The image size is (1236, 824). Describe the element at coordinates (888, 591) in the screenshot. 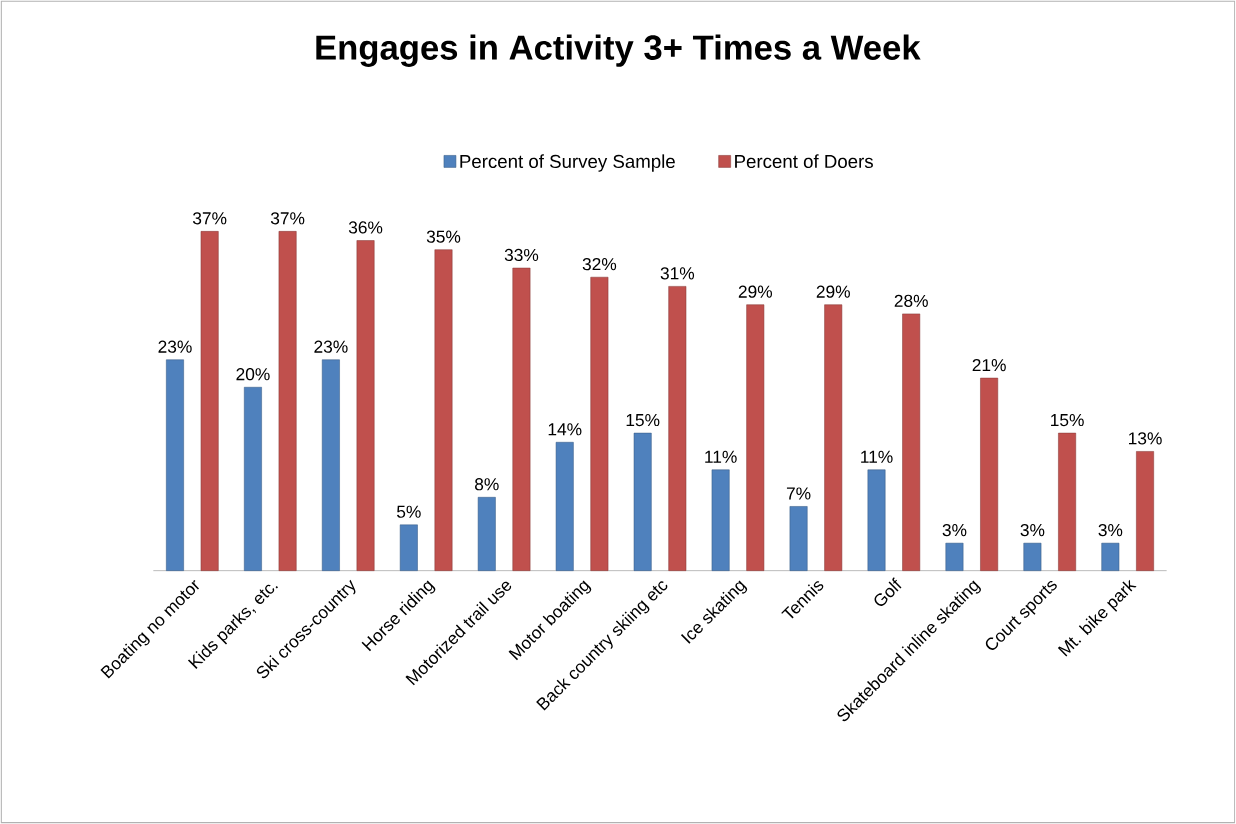

I see `x-tick-label: Golf` at that location.